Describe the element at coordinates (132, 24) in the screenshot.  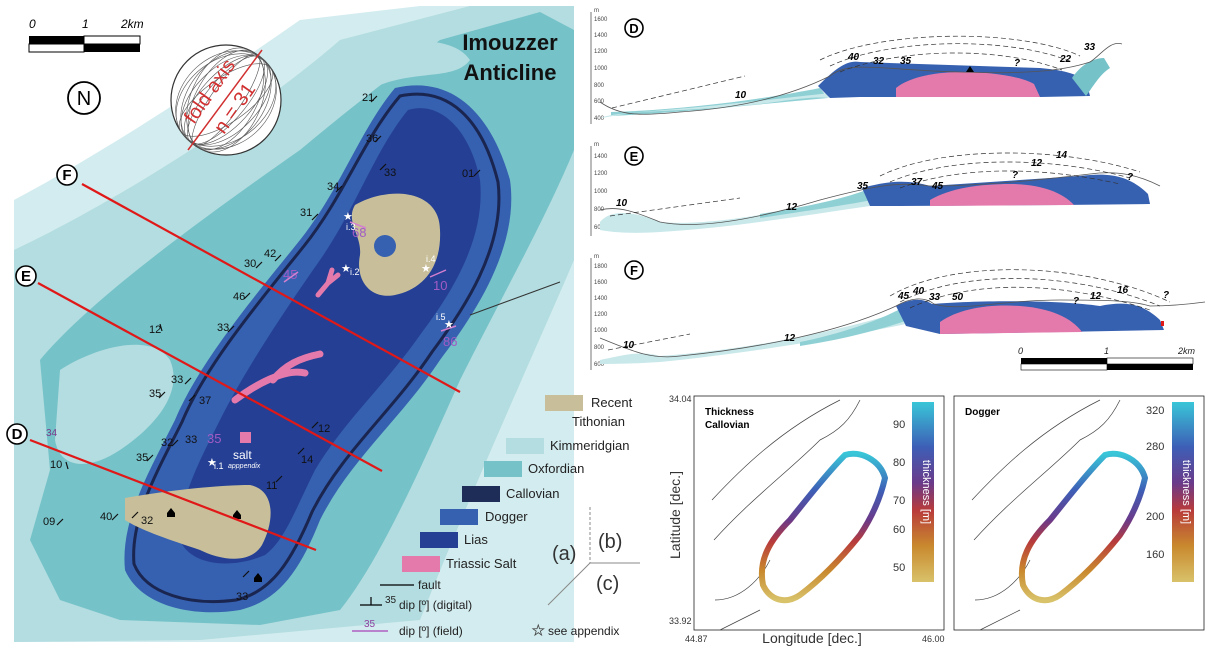
I see `scalebar-tick-2: 2km` at that location.